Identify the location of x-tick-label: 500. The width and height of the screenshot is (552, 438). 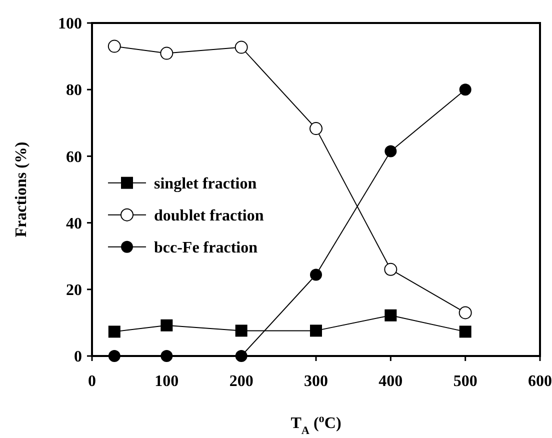
(465, 381).